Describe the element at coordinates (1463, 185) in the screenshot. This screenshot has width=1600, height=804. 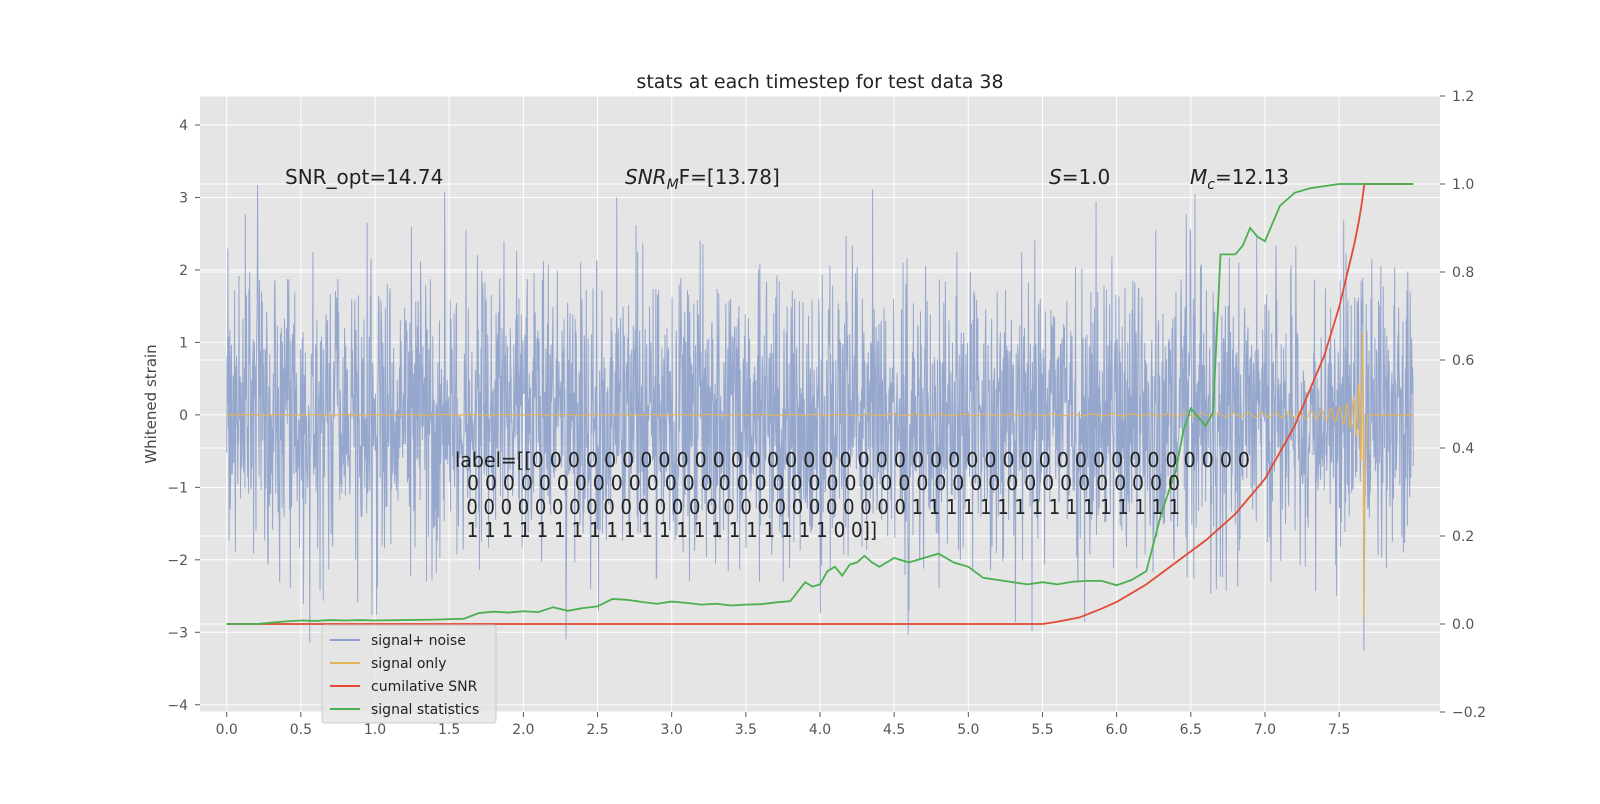
I see `y2-tick-label: 1.0` at that location.